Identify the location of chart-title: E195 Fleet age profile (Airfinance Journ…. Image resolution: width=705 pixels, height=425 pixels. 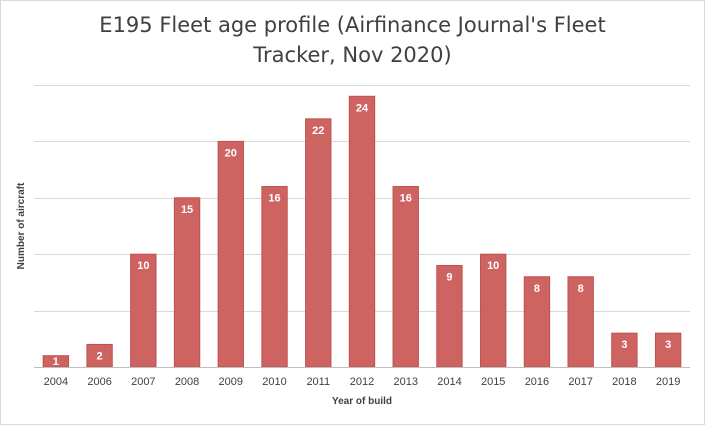
(352, 40).